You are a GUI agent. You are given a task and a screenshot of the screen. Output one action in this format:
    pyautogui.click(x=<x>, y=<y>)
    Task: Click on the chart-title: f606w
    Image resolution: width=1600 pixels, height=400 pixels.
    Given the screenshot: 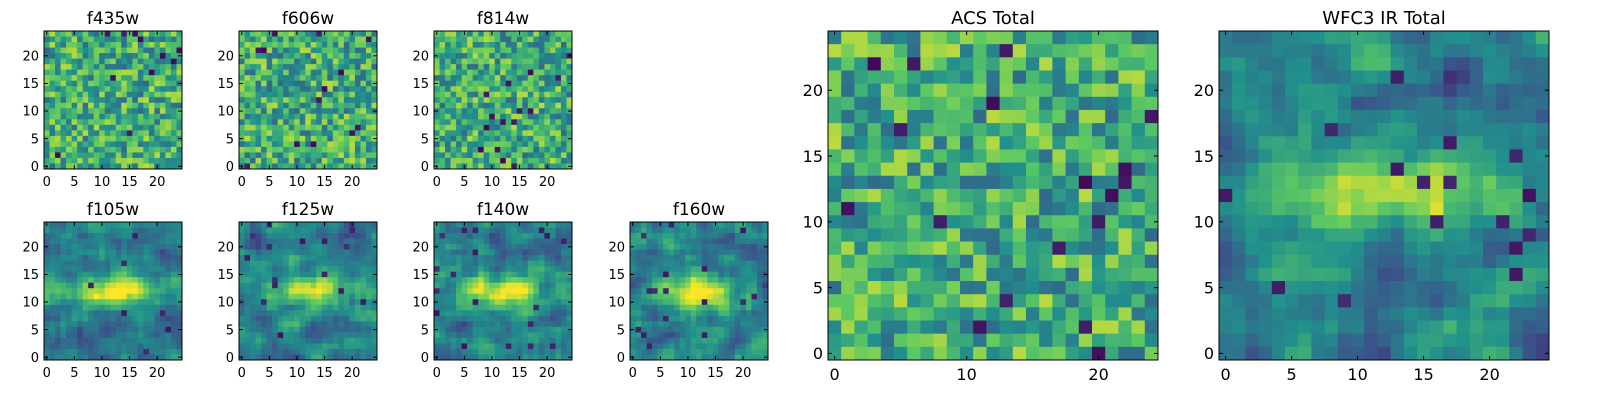 What is the action you would take?
    pyautogui.click(x=308, y=19)
    